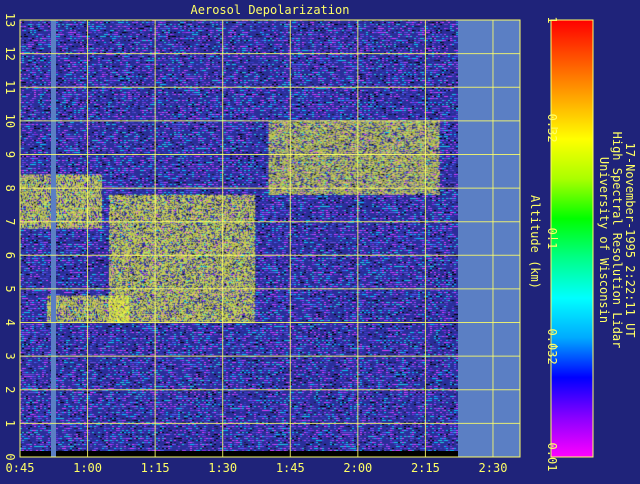 This screenshot has height=484, width=640. What do you see at coordinates (10, 121) in the screenshot?
I see `y-tick-label: 10` at bounding box center [10, 121].